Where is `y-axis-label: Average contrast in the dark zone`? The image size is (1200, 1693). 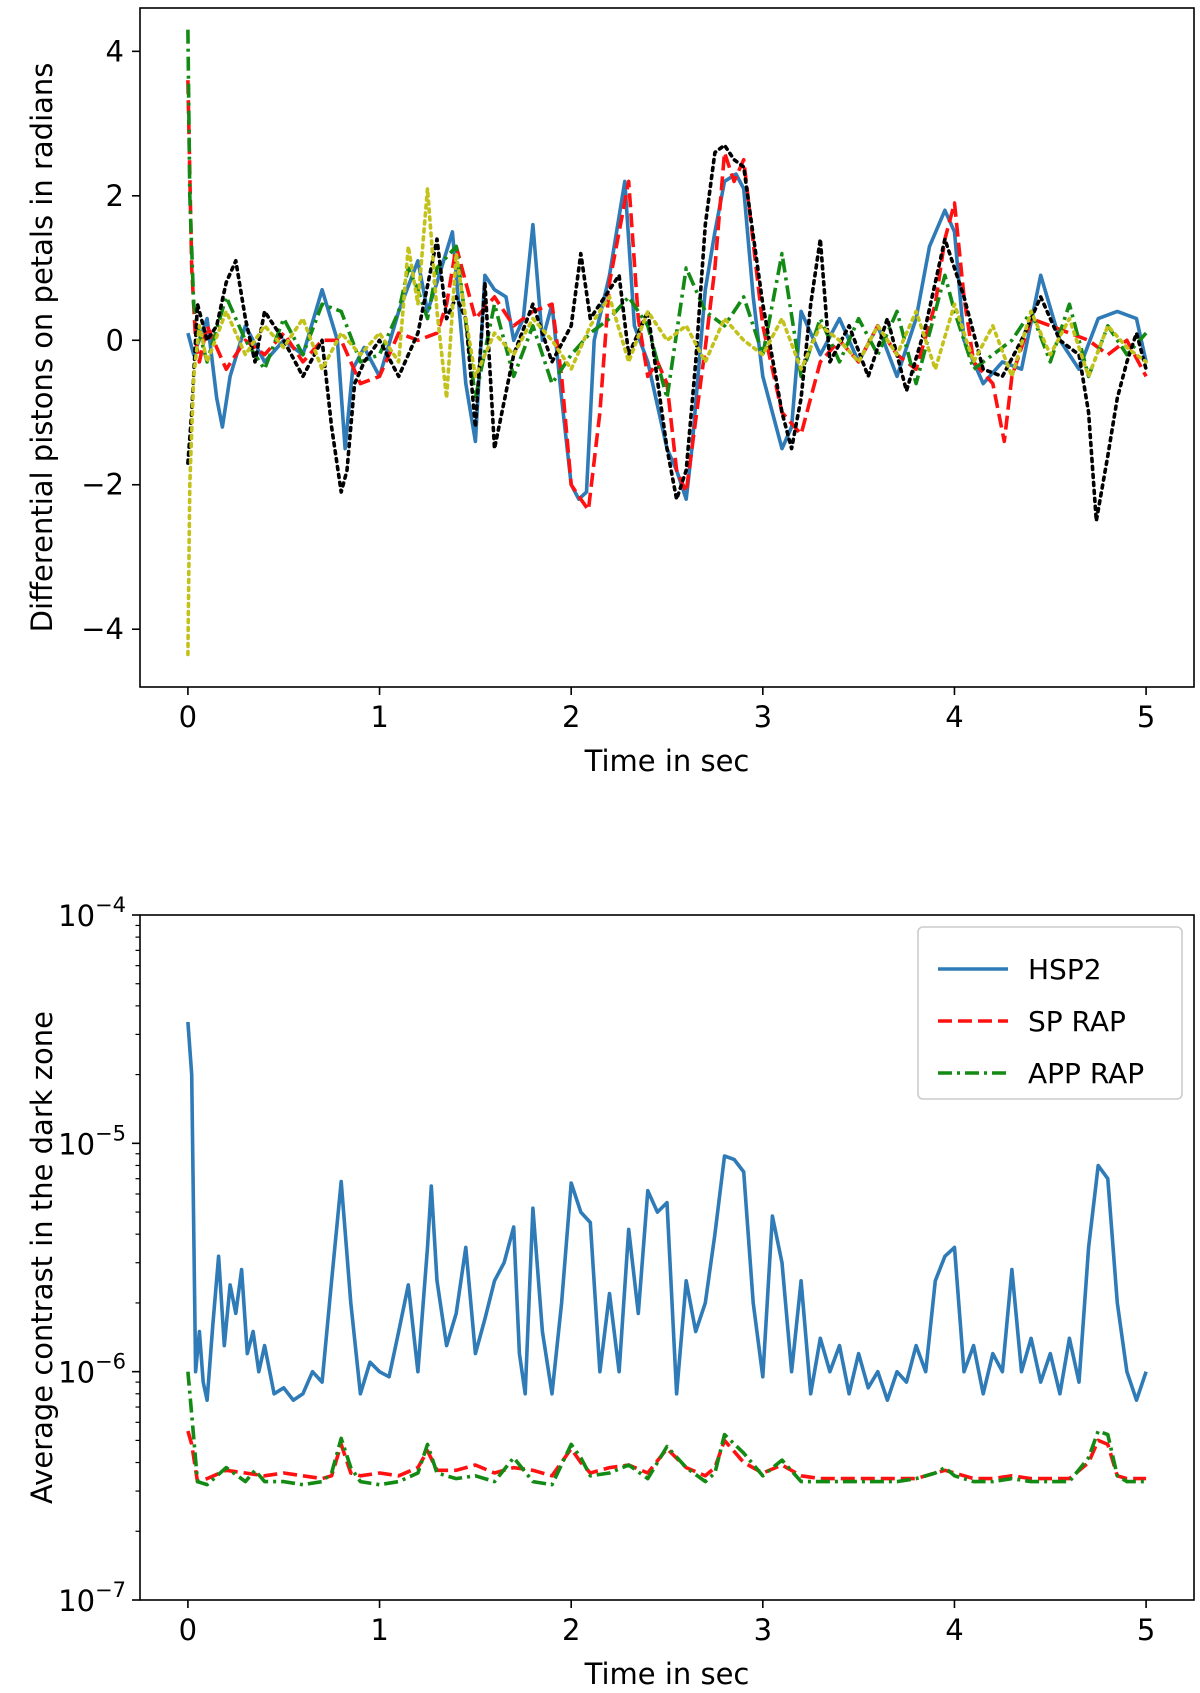
y-axis-label: Average contrast in the dark zone is located at coordinates (42, 1257).